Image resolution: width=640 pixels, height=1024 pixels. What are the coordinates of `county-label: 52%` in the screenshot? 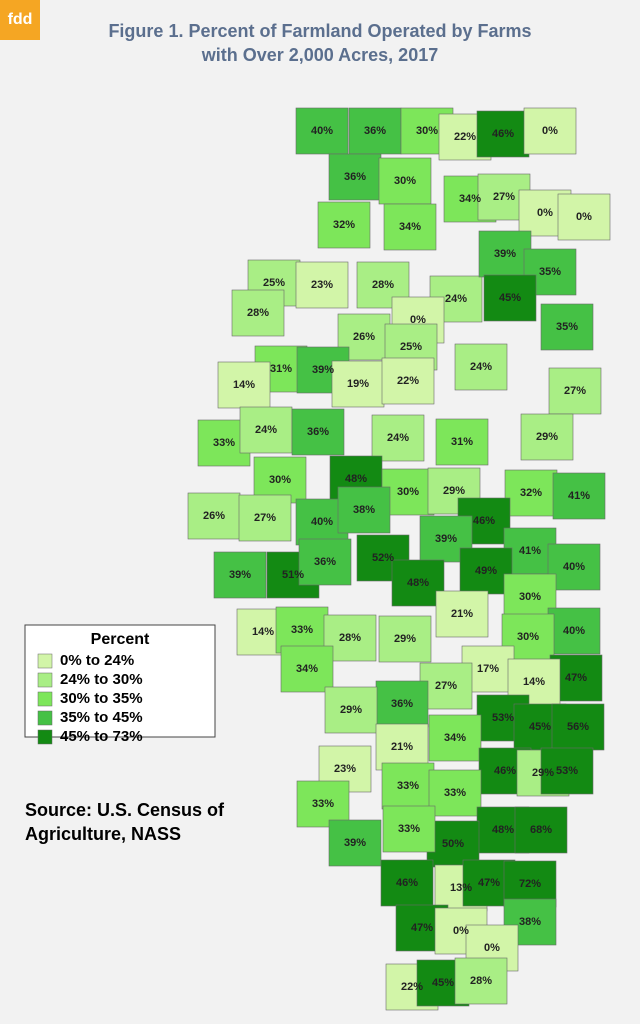 It's located at (383, 558).